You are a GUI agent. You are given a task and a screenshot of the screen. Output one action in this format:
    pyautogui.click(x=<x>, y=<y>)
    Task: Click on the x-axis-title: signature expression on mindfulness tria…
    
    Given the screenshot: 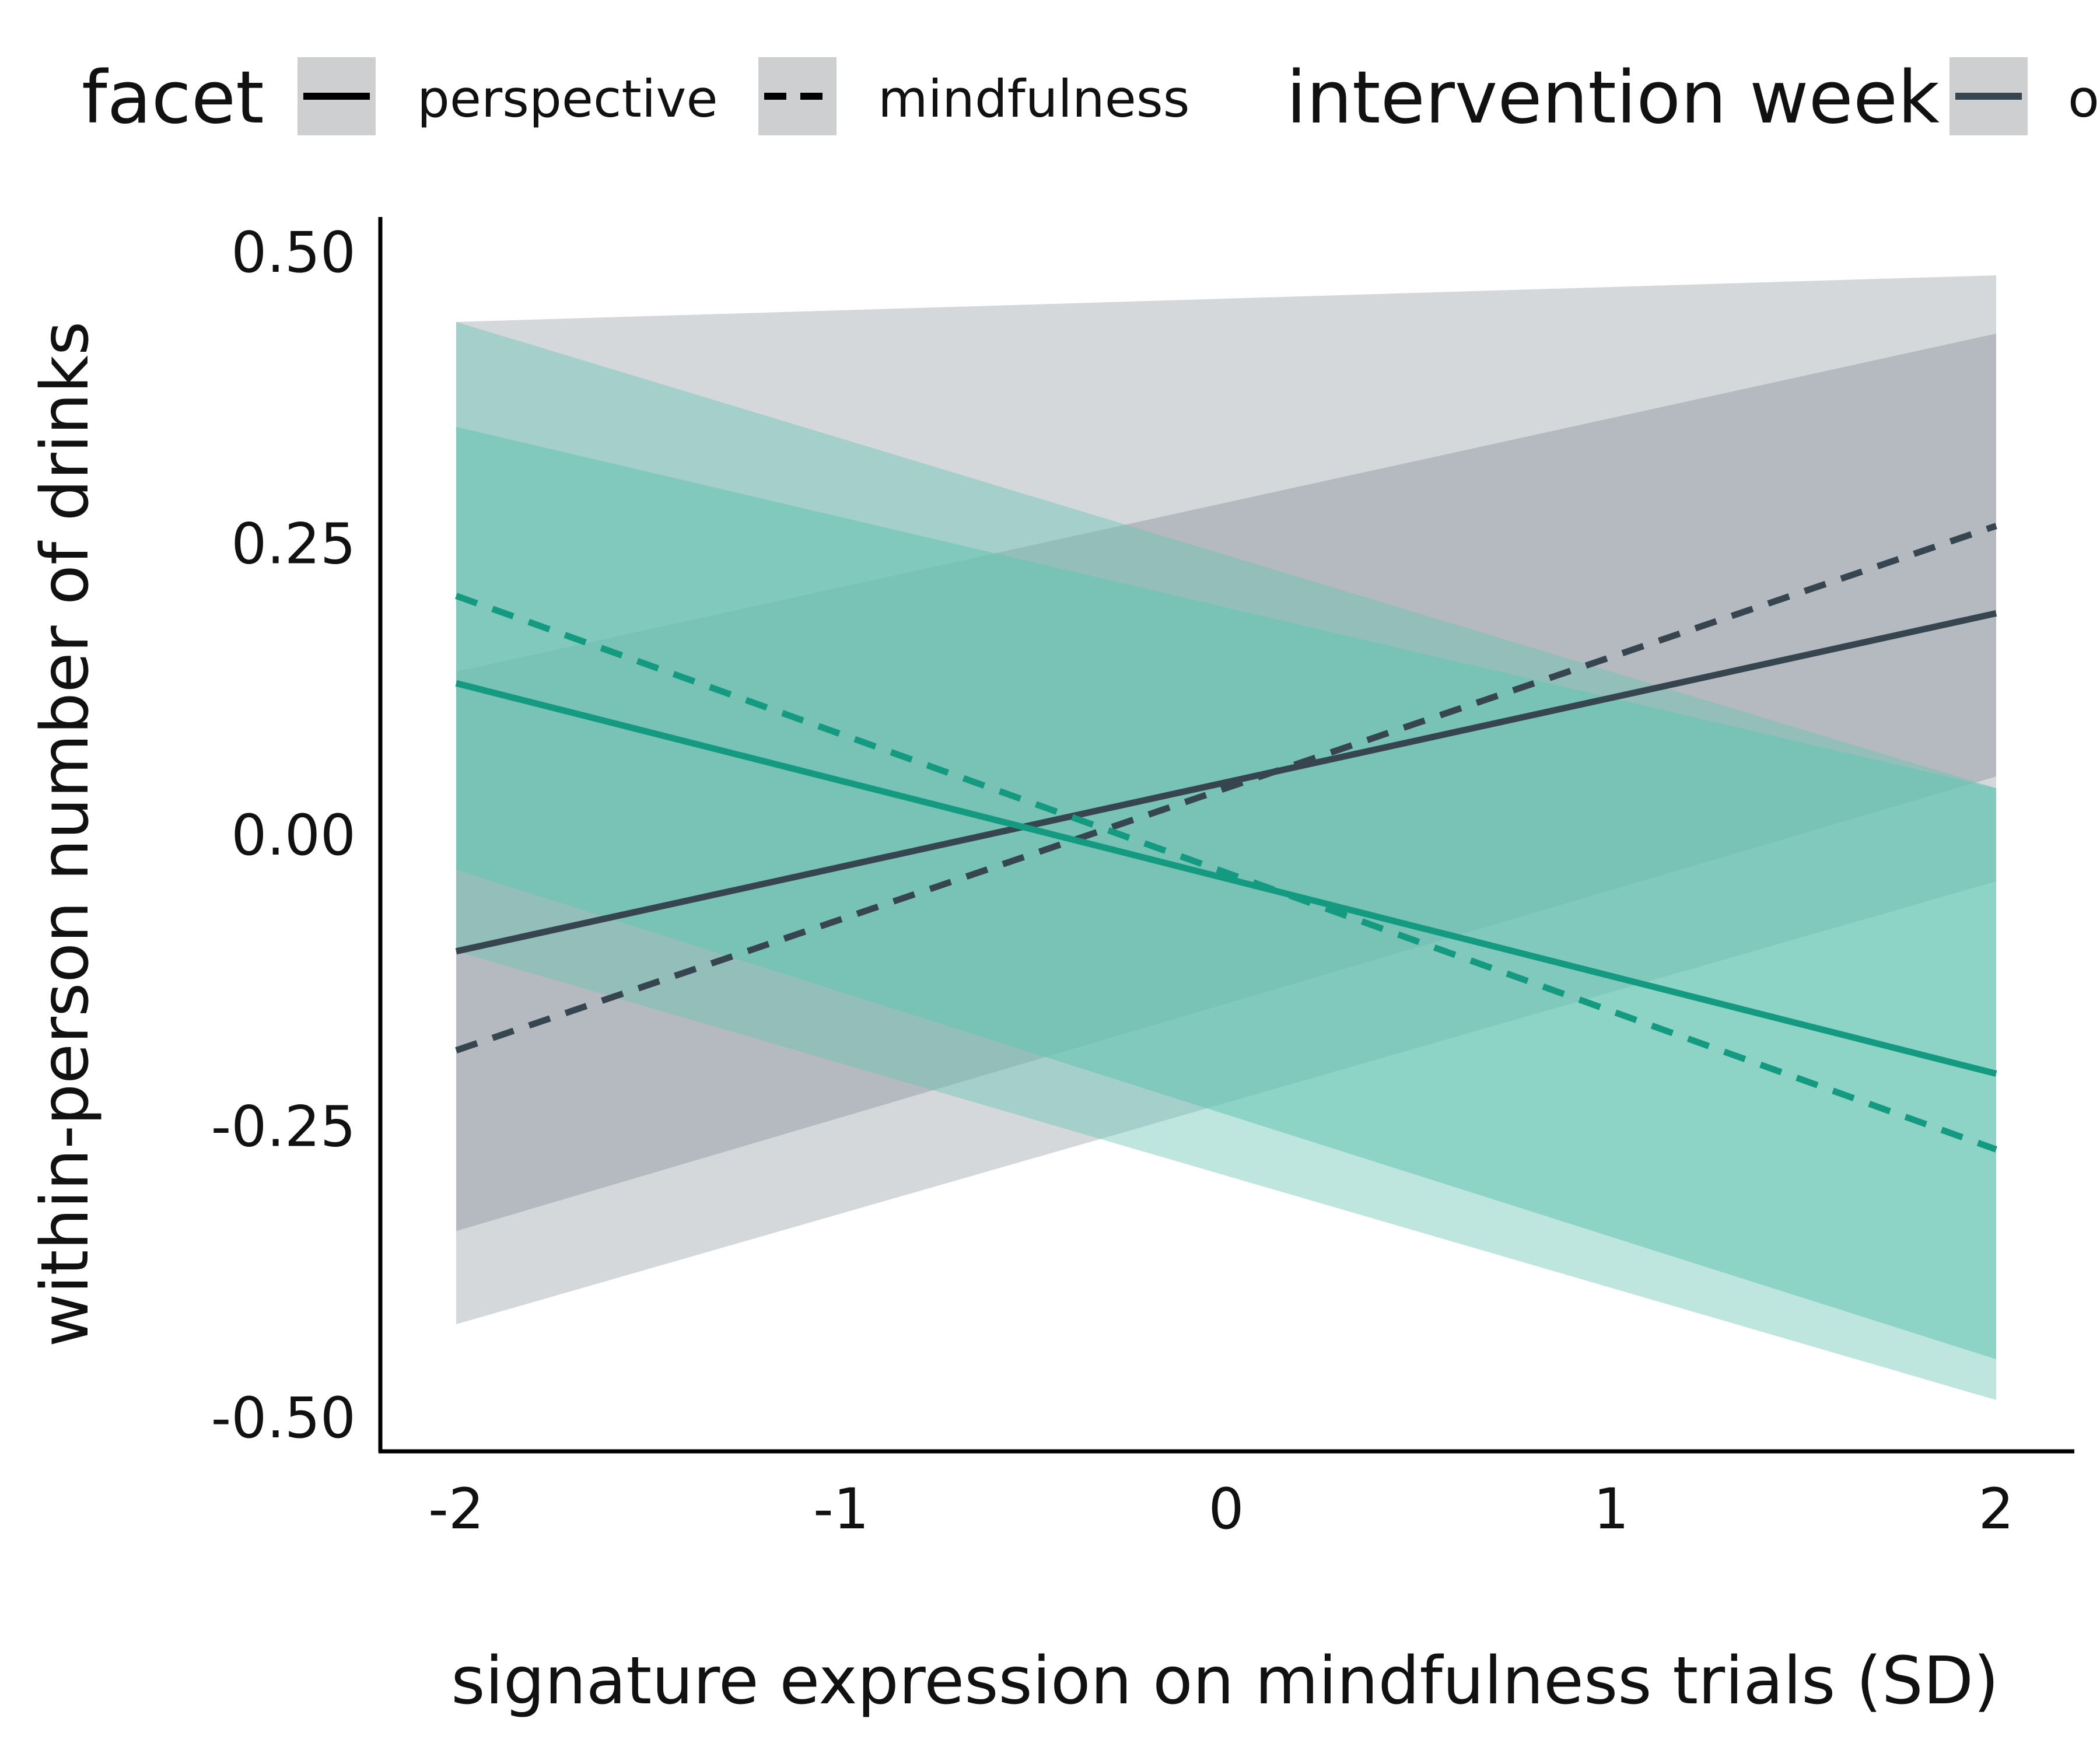 What is the action you would take?
    pyautogui.click(x=1225, y=1681)
    